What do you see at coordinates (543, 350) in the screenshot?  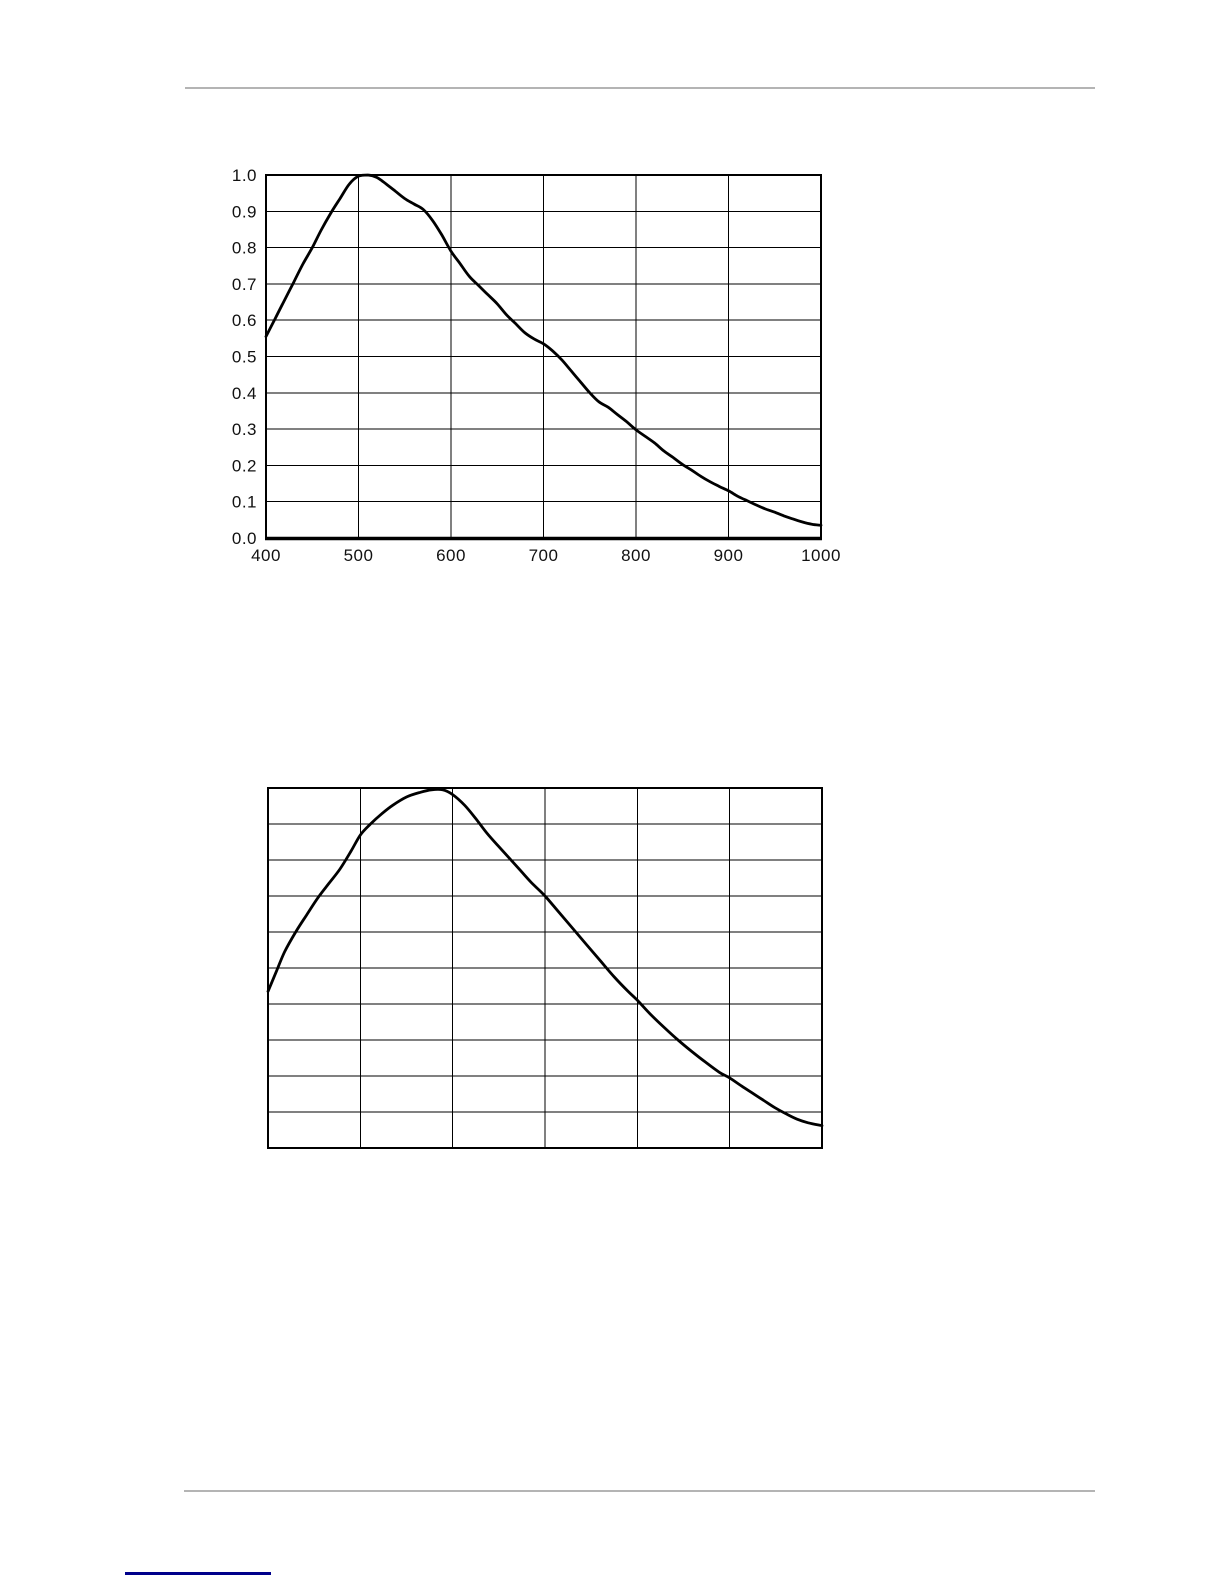 I see `relative-spectral-response` at bounding box center [543, 350].